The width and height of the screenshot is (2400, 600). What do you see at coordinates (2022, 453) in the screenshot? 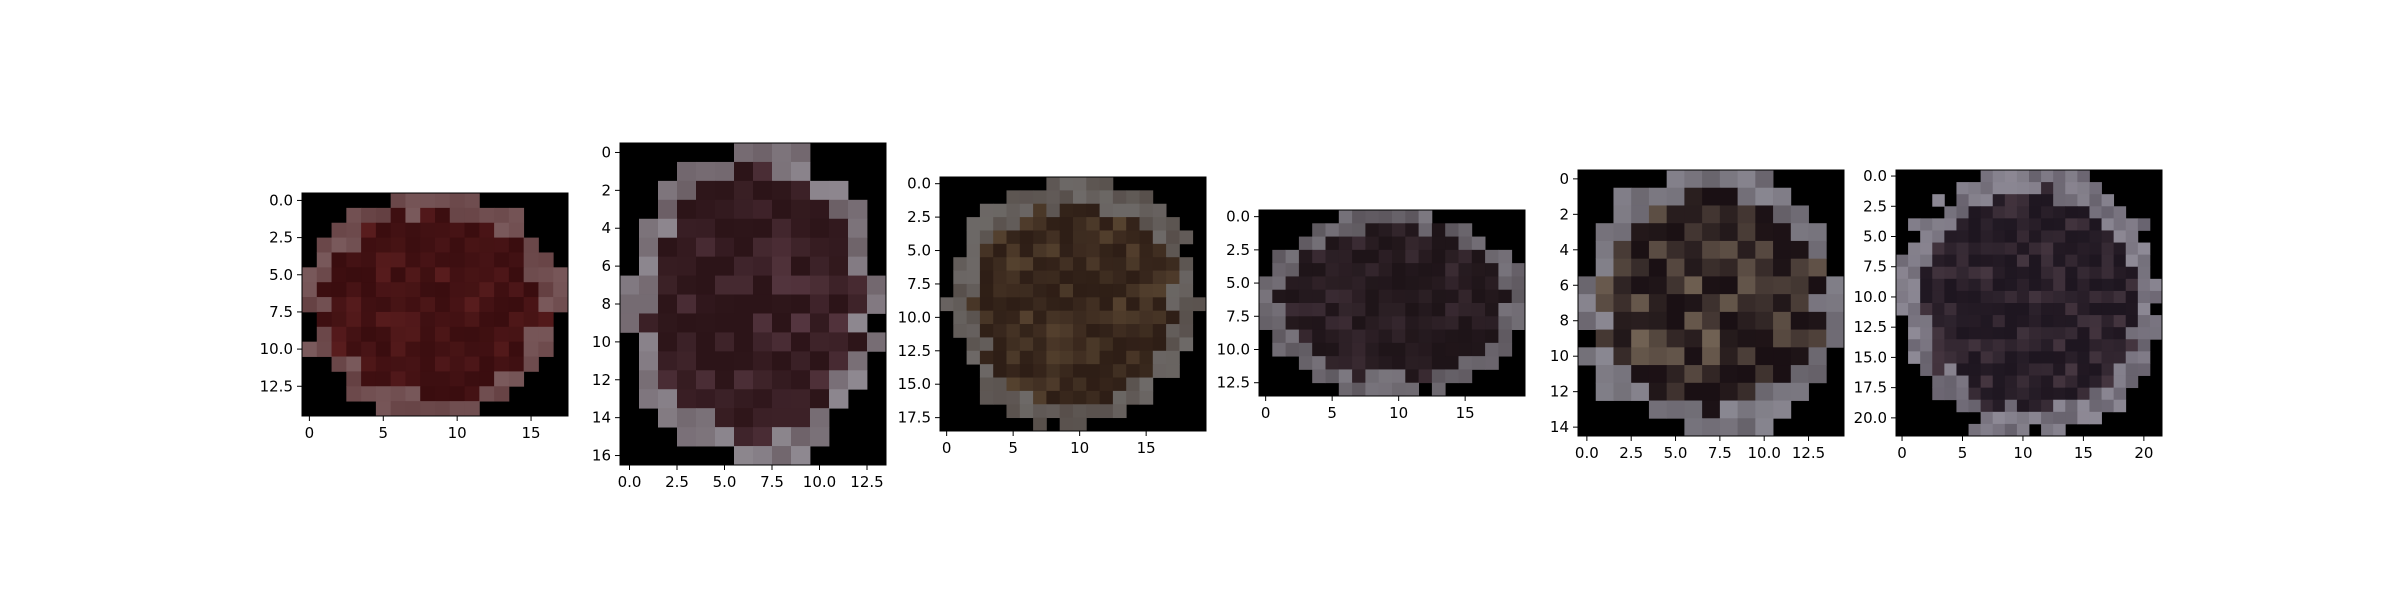
I see `x-tick-label: 10` at bounding box center [2022, 453].